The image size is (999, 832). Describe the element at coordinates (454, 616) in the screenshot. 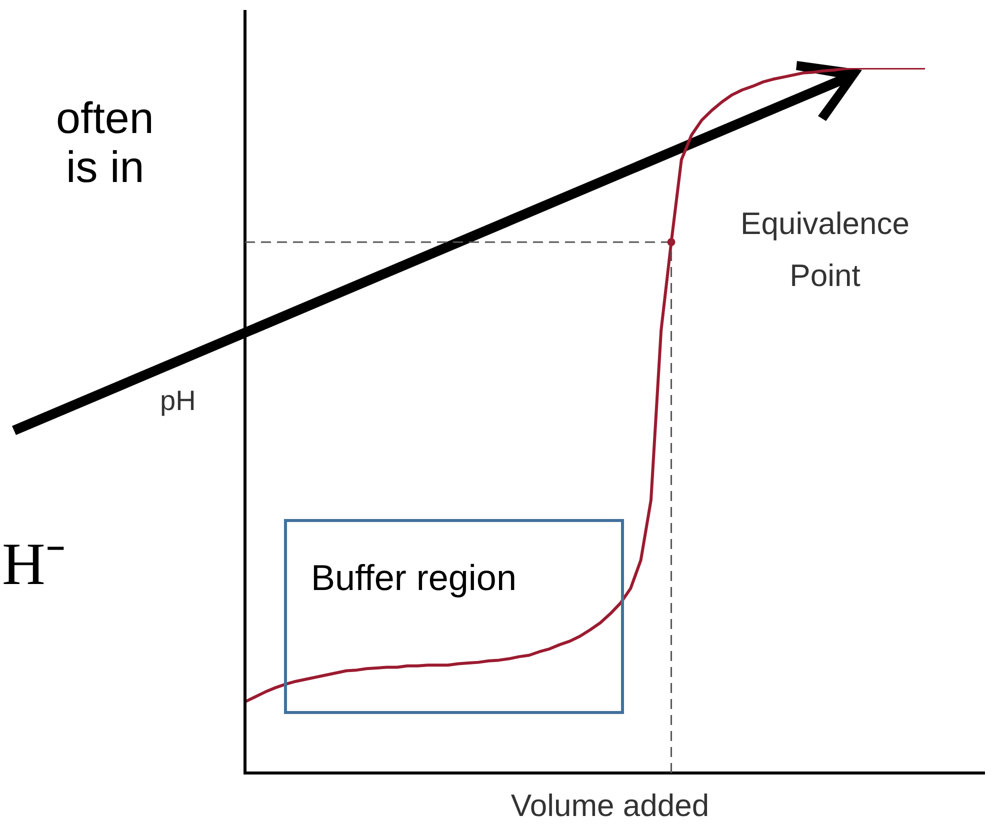

I see `annotation: Buffer region` at that location.